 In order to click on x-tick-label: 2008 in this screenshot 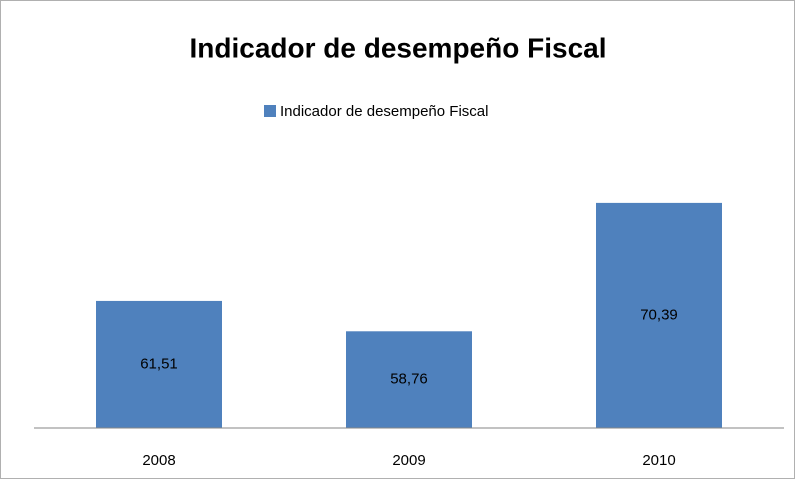, I will do `click(158, 460)`.